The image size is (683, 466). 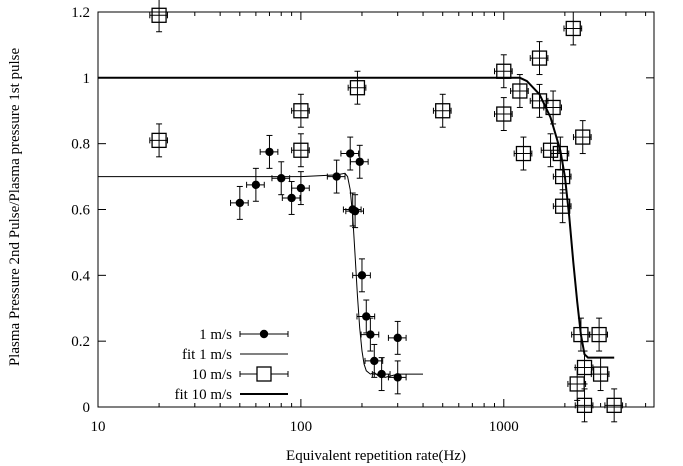 What do you see at coordinates (264, 374) in the screenshot?
I see `legend-10ms-symbol` at bounding box center [264, 374].